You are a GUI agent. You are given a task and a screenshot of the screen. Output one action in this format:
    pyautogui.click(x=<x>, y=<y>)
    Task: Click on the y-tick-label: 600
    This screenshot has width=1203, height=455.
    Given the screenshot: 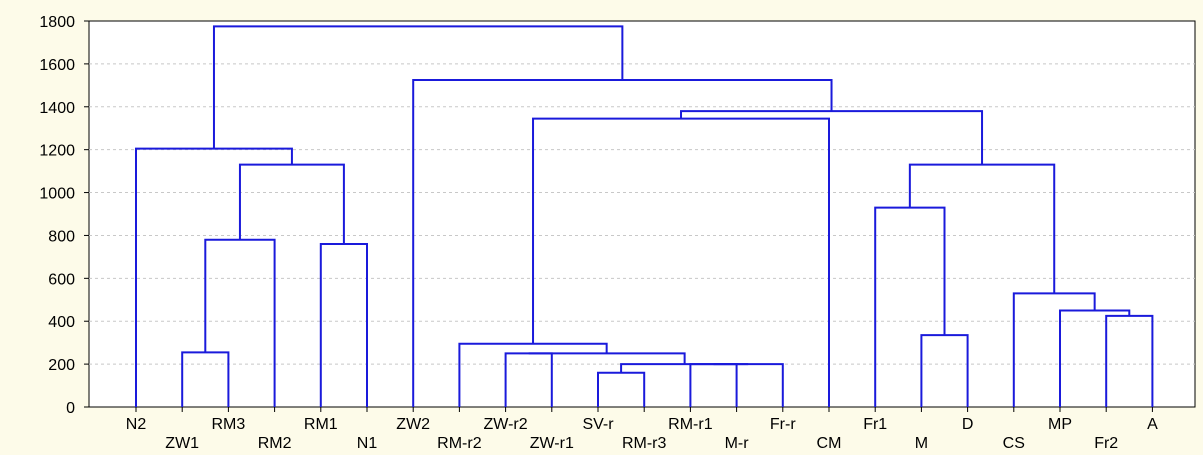 What is the action you would take?
    pyautogui.click(x=61, y=279)
    